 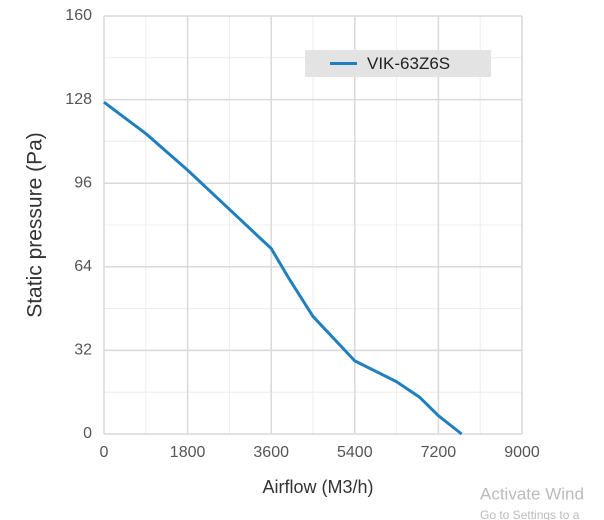 What do you see at coordinates (532, 493) in the screenshot?
I see `watermark: Activate Wind` at bounding box center [532, 493].